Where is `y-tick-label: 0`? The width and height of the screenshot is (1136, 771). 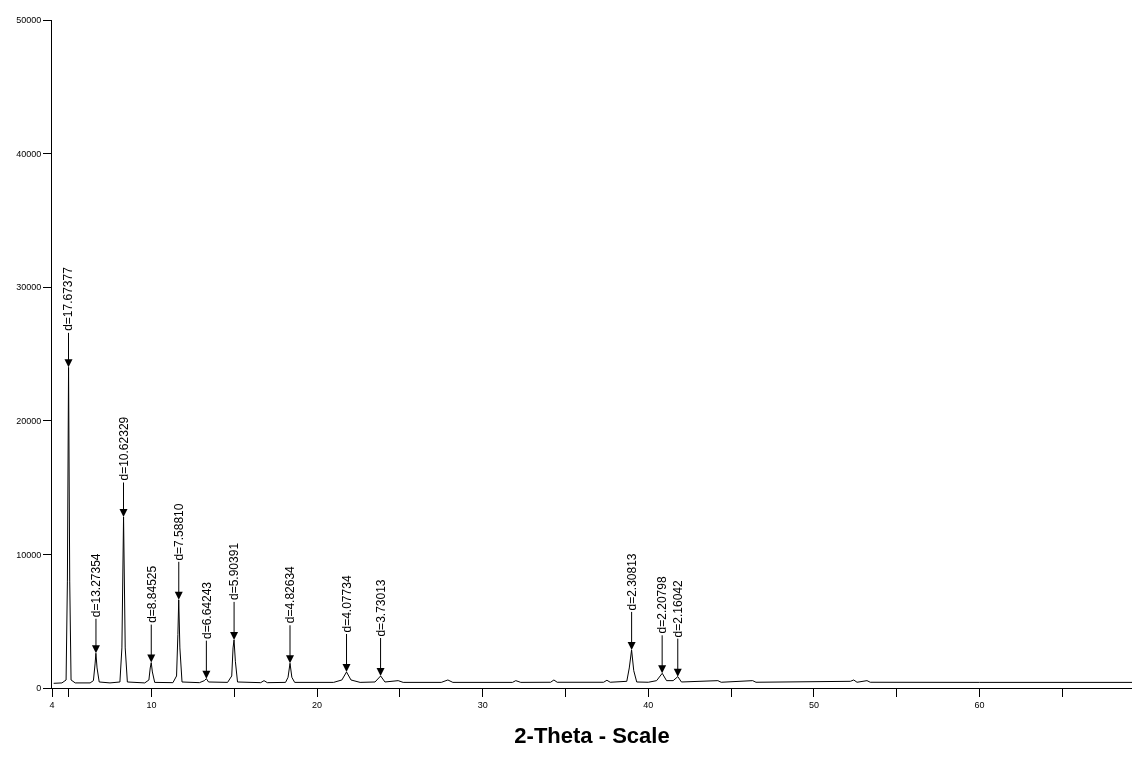 y-tick-label: 0 is located at coordinates (39, 688).